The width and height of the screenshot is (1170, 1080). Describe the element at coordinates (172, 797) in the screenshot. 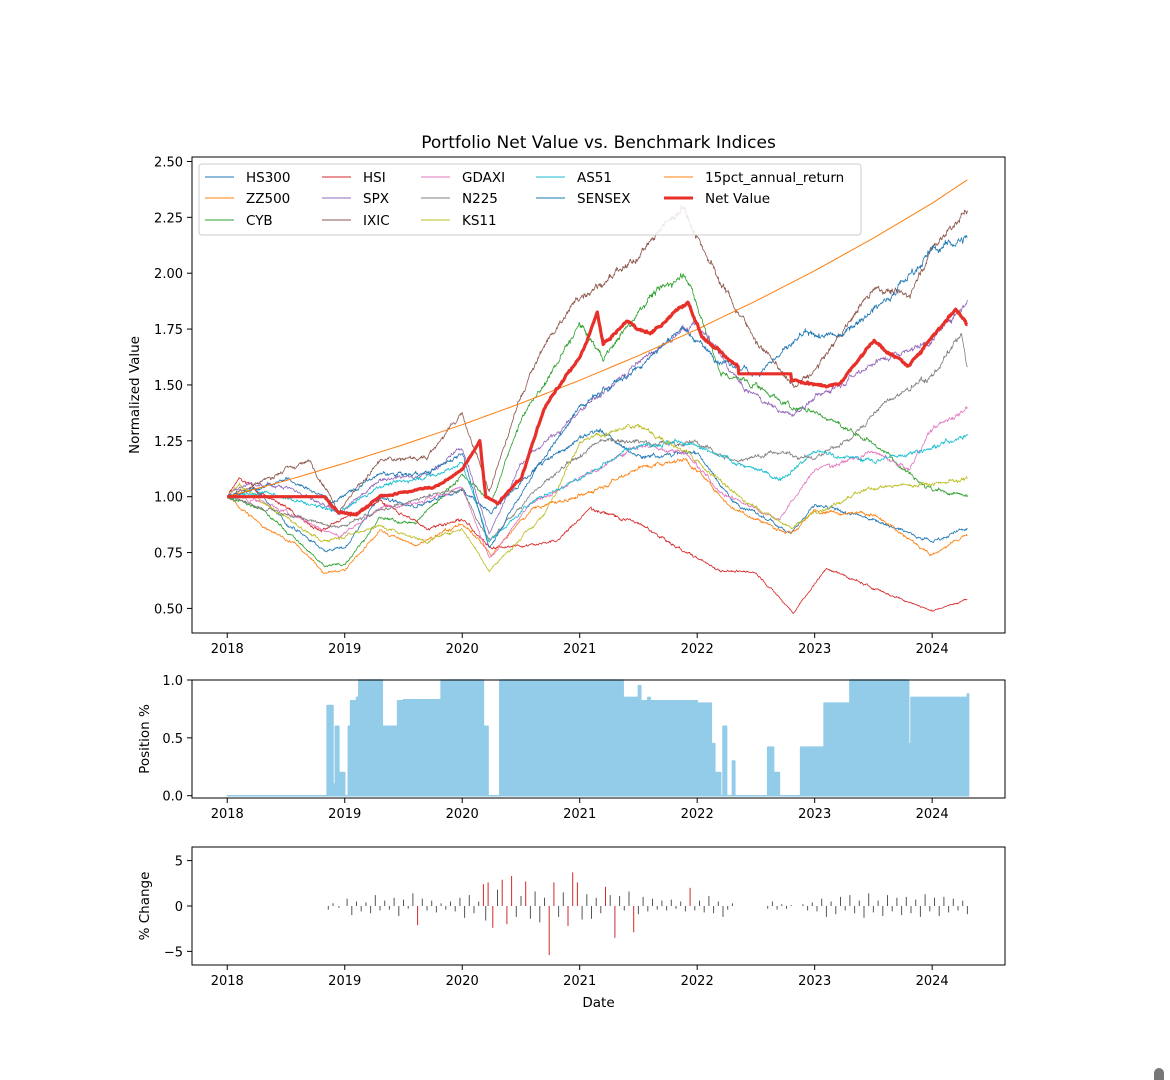

I see `y-tick-label: 0.0` at that location.